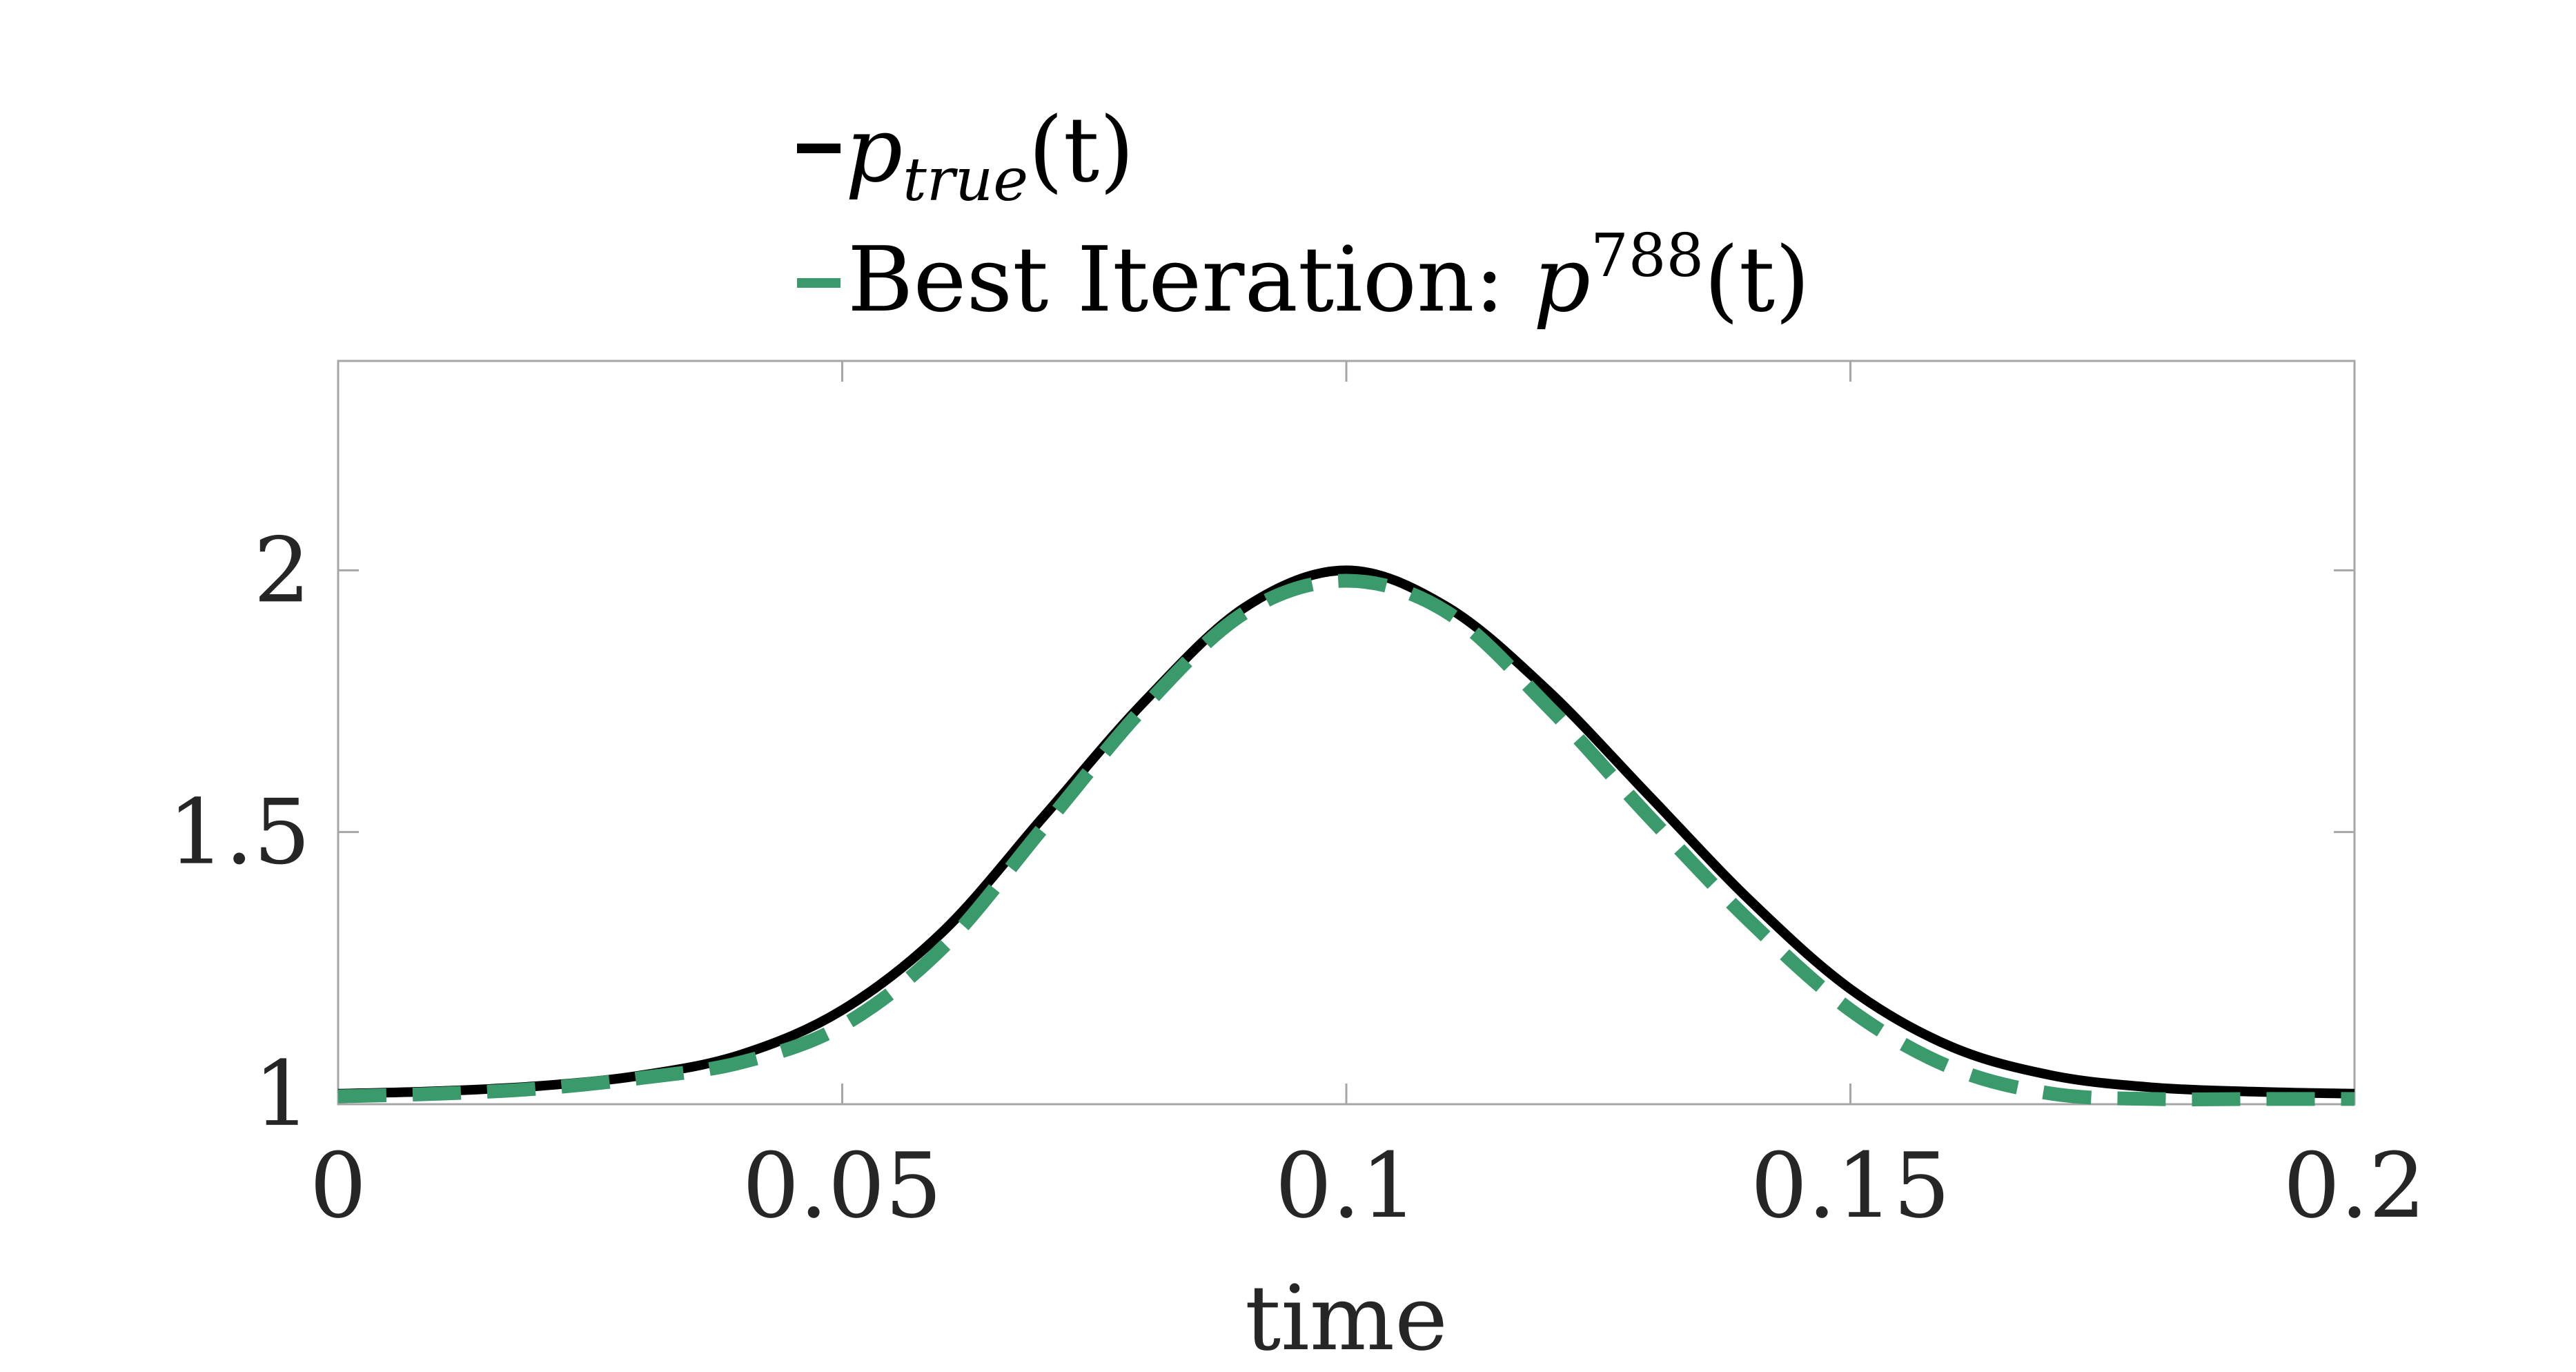 This screenshot has height=1372, width=2576. I want to click on x-tick-labels: 0 0.05 0.1 0.15 0.2, so click(1368, 1185).